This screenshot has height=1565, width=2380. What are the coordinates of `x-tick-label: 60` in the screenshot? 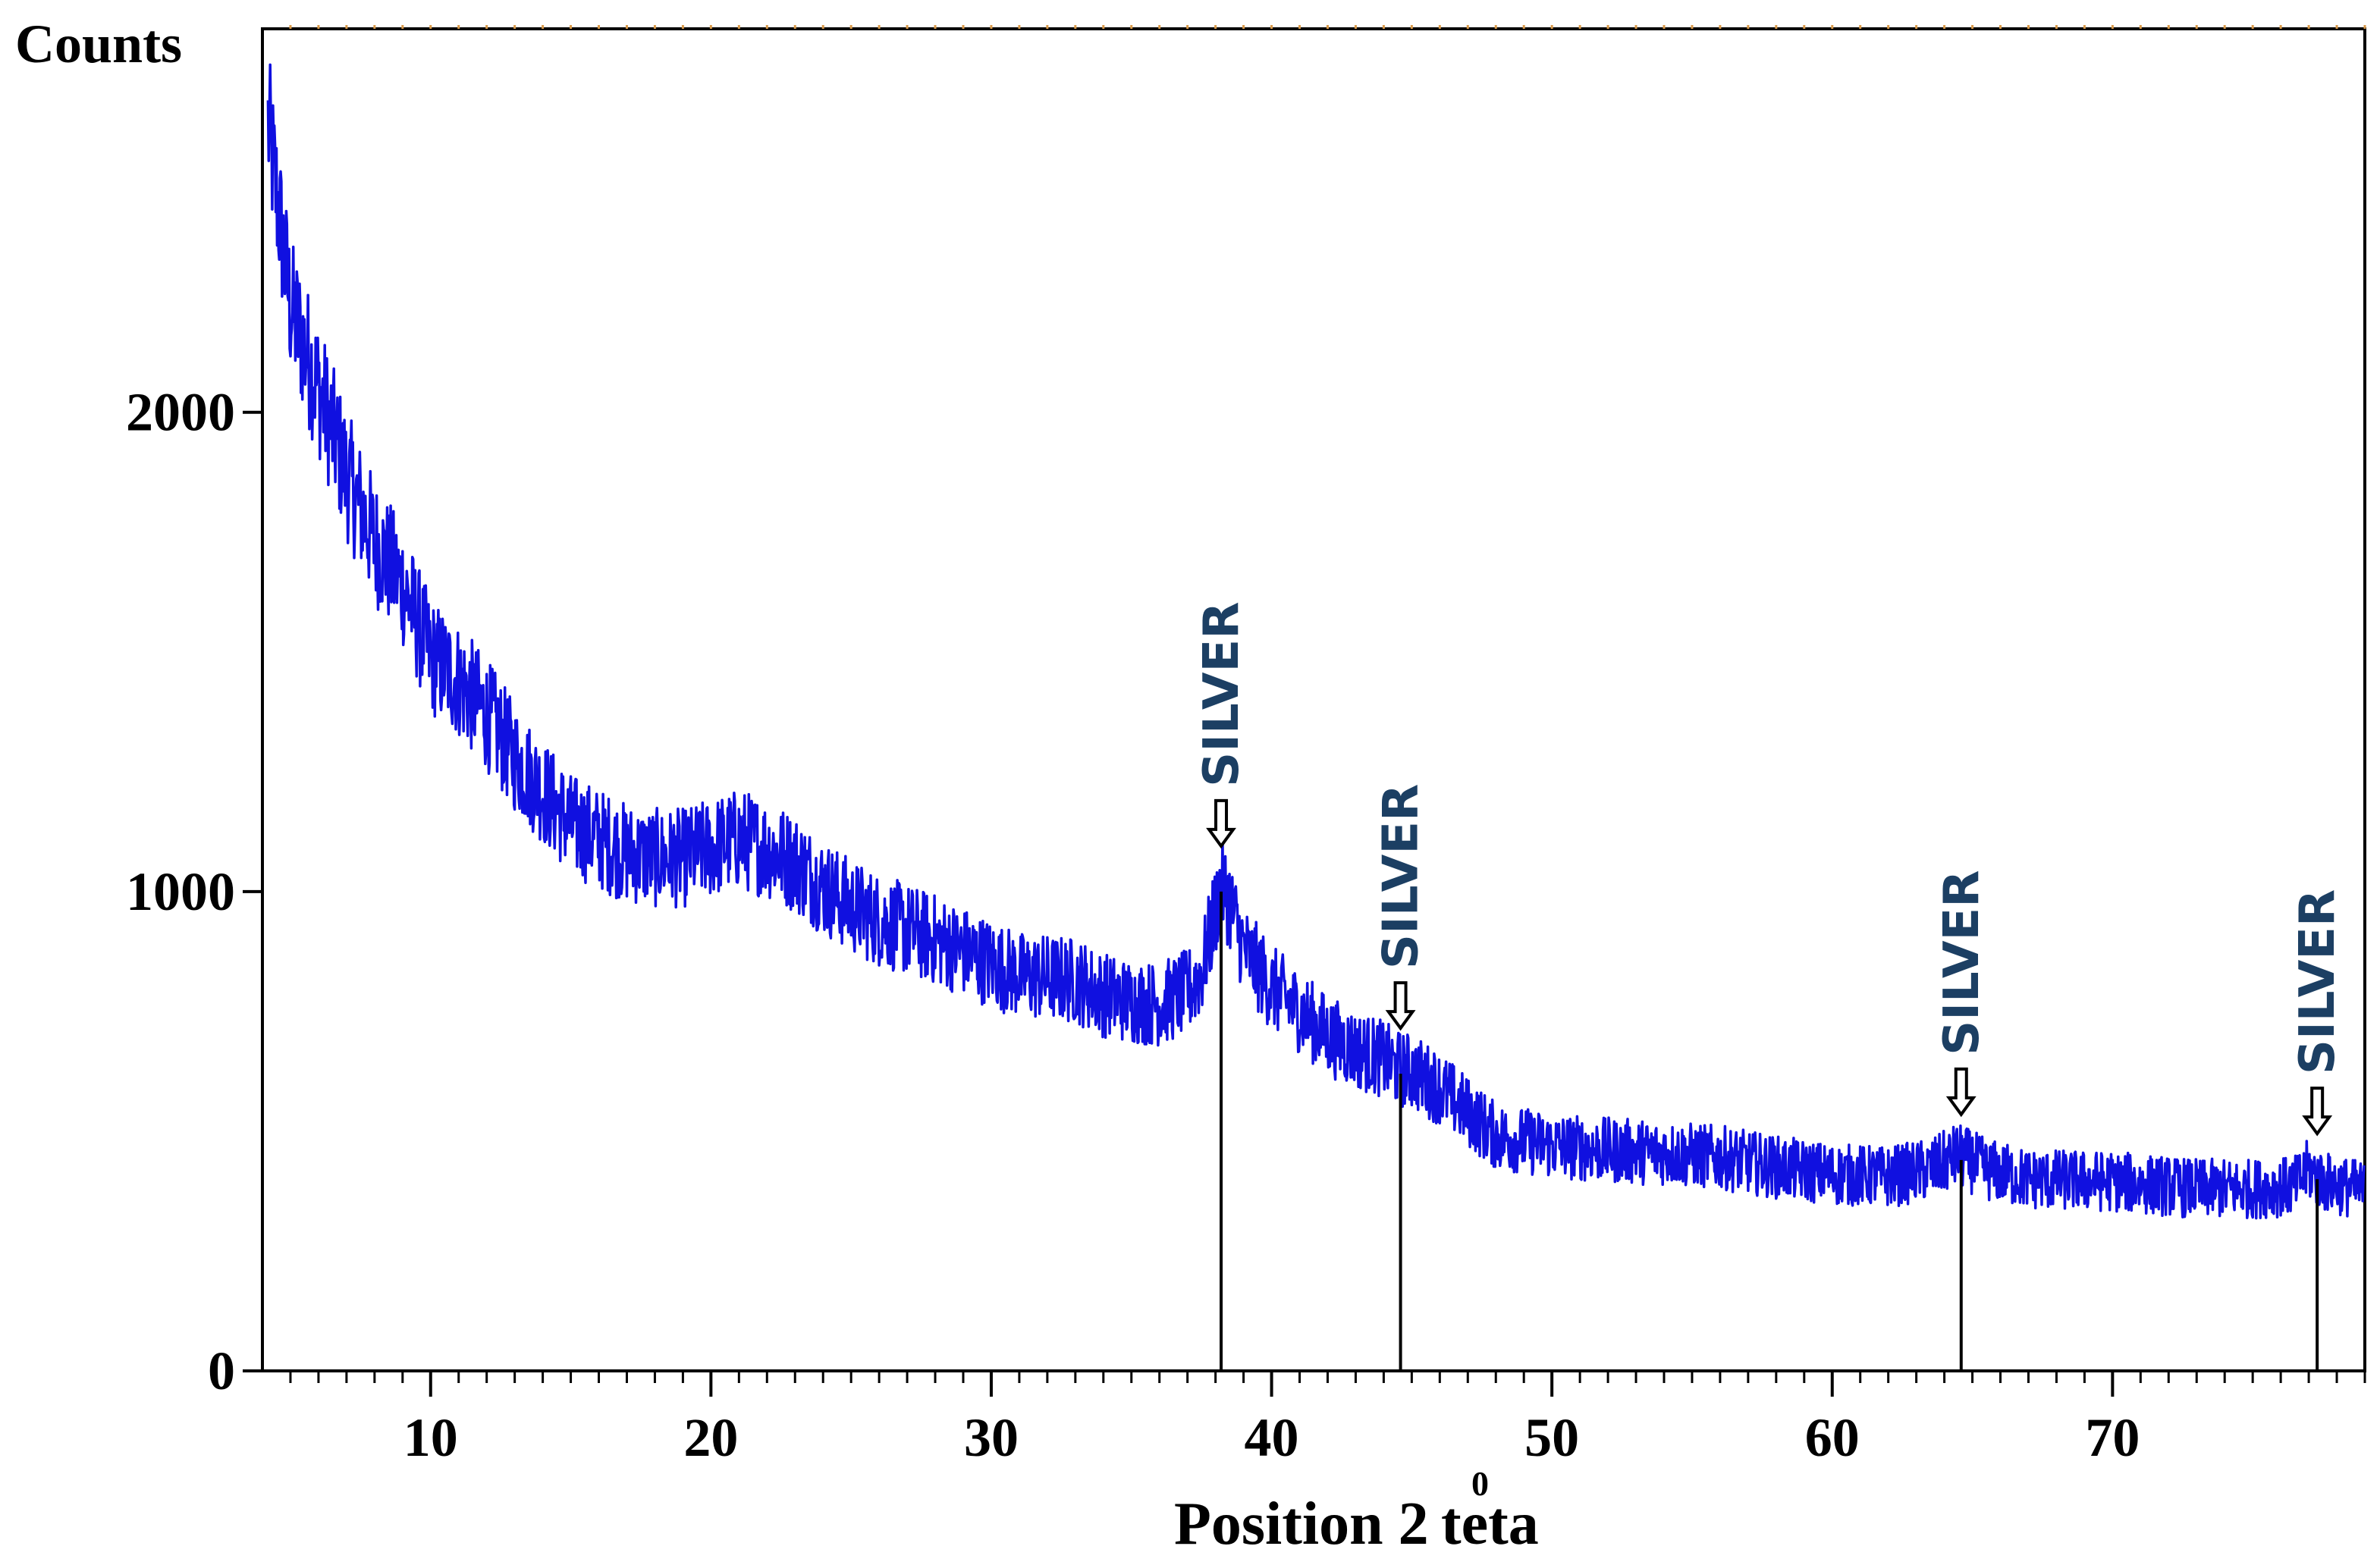 It's located at (1832, 1437).